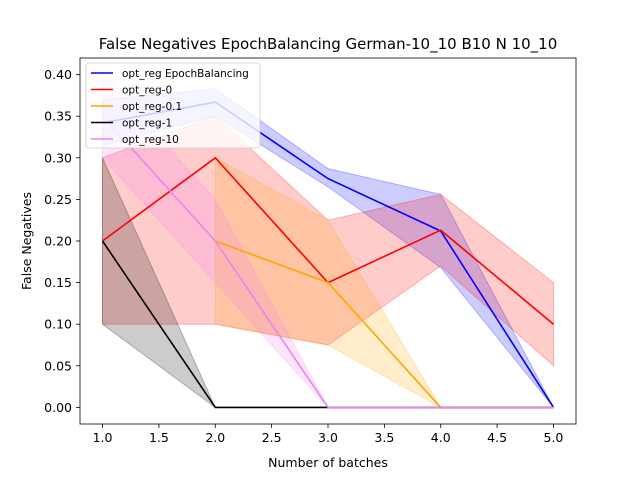  What do you see at coordinates (147, 91) in the screenshot?
I see `legend-label-1: opt_reg-0` at bounding box center [147, 91].